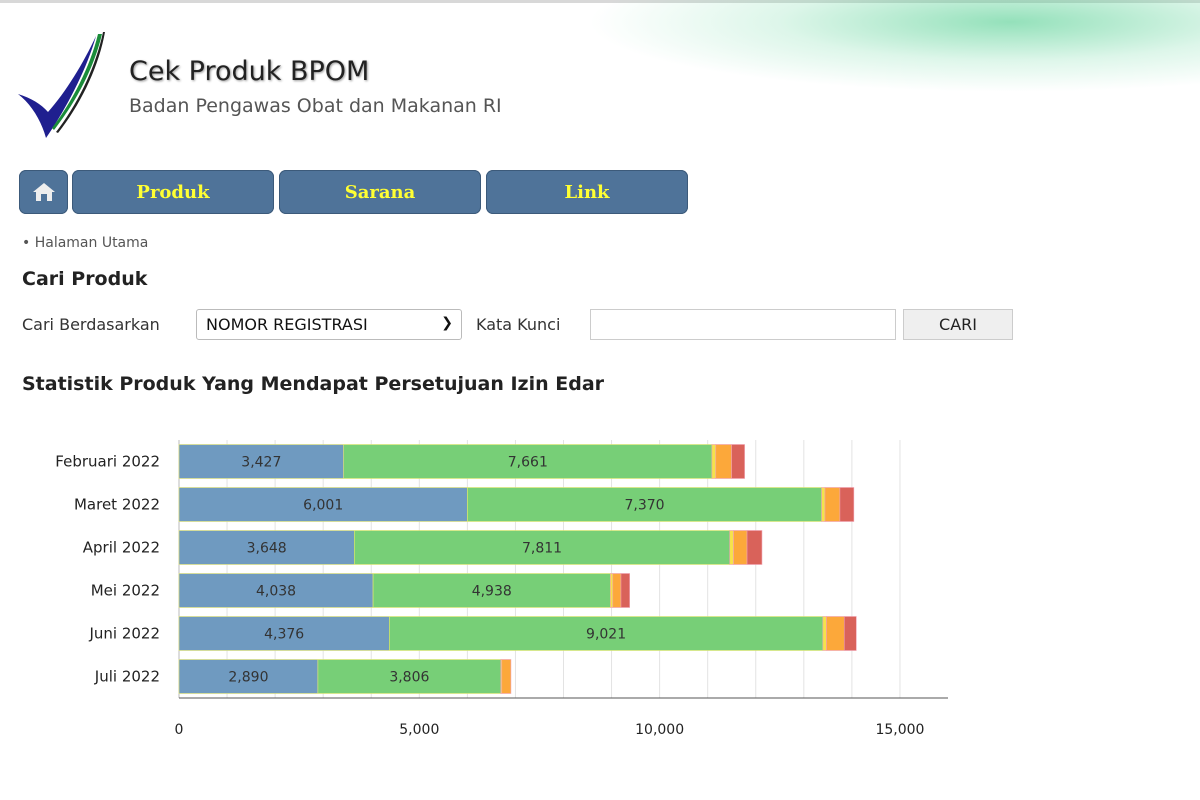  Describe the element at coordinates (518, 324) in the screenshot. I see `keyword-label: Kata Kunci` at that location.